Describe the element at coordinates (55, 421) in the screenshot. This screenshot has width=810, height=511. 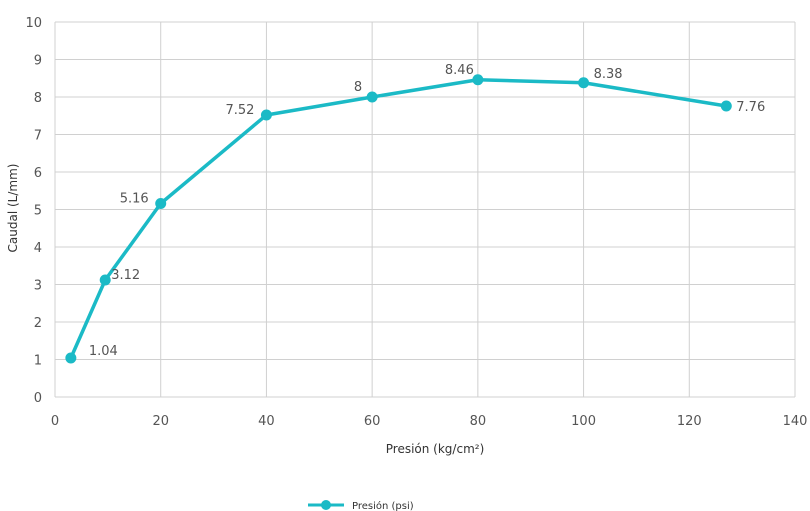
I see `x-tick-label: 0` at that location.